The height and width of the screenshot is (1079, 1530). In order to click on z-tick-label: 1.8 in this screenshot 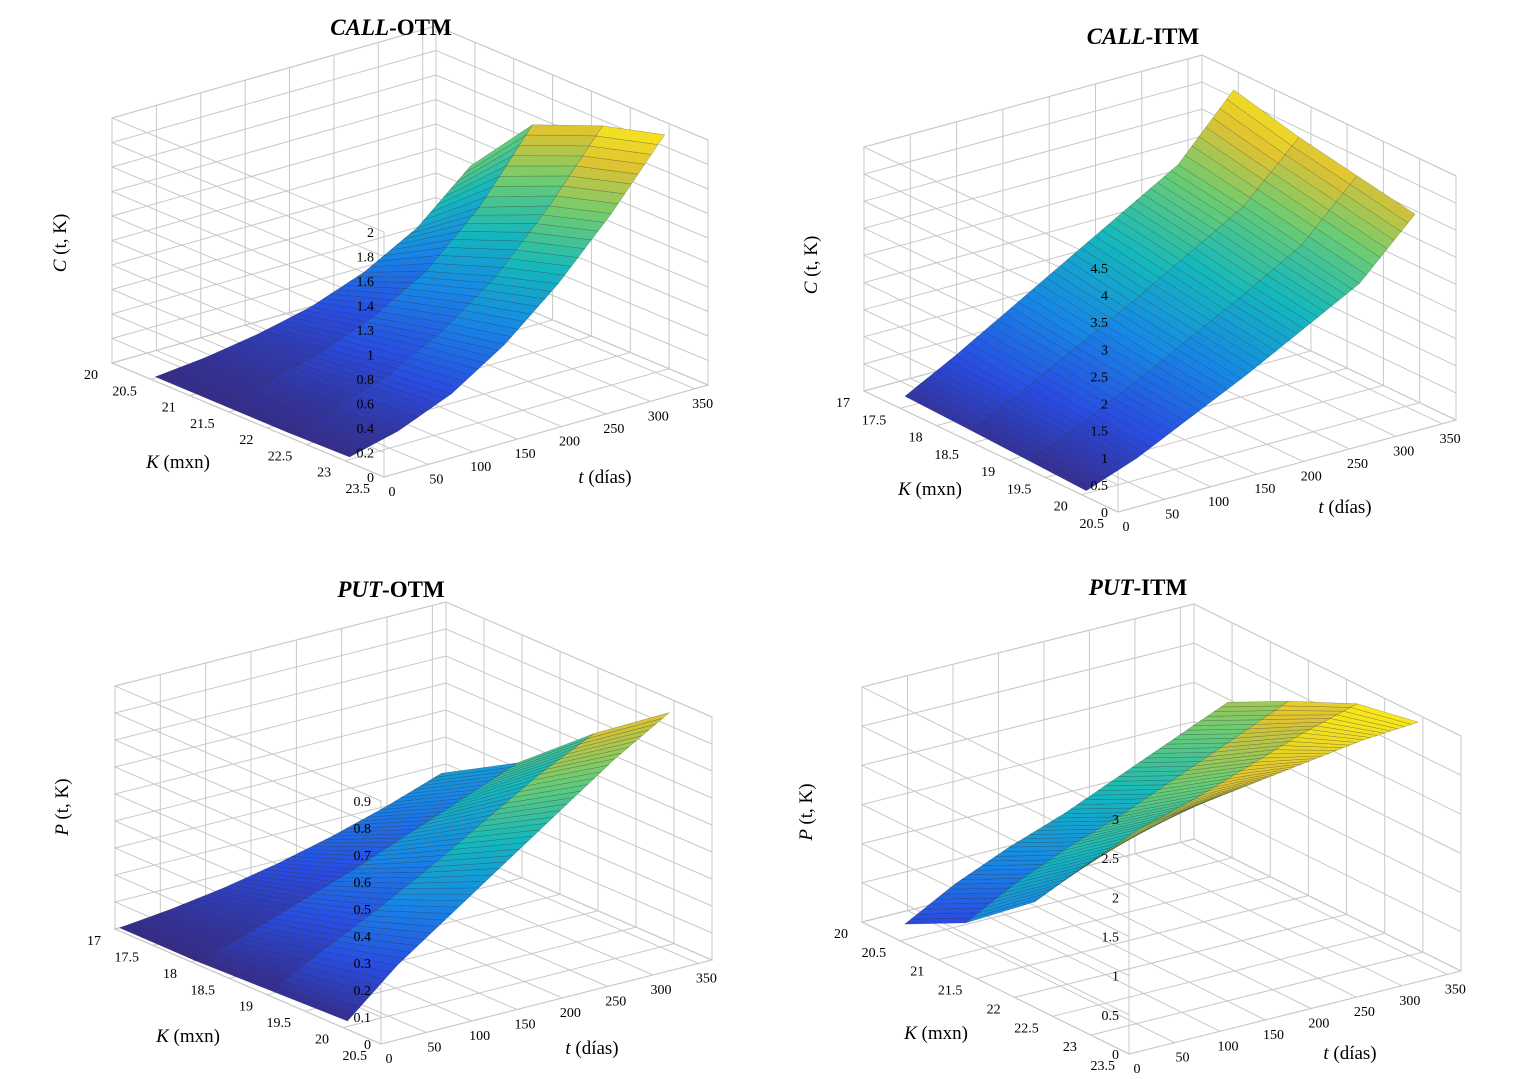, I will do `click(366, 258)`.